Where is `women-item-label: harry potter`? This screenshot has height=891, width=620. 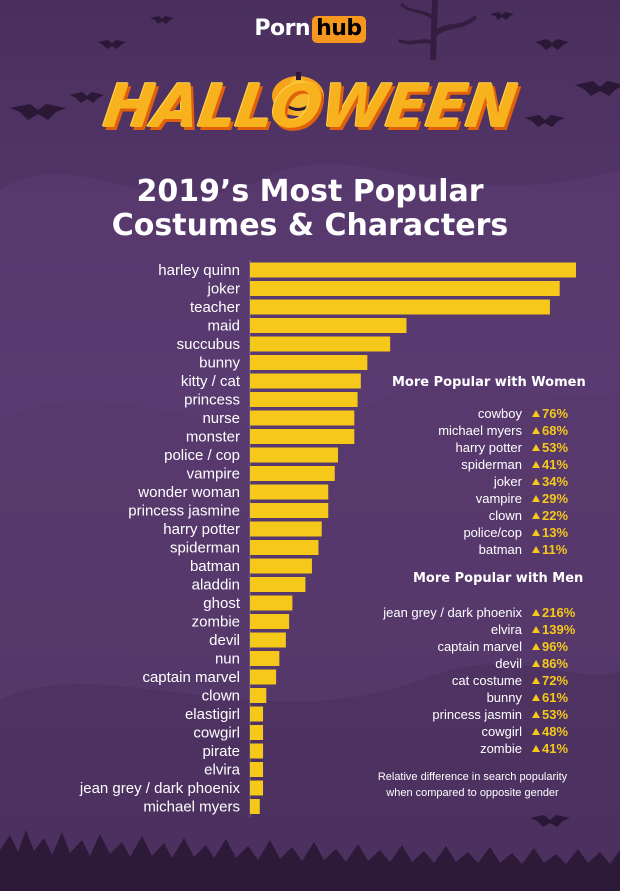 women-item-label: harry potter is located at coordinates (489, 447).